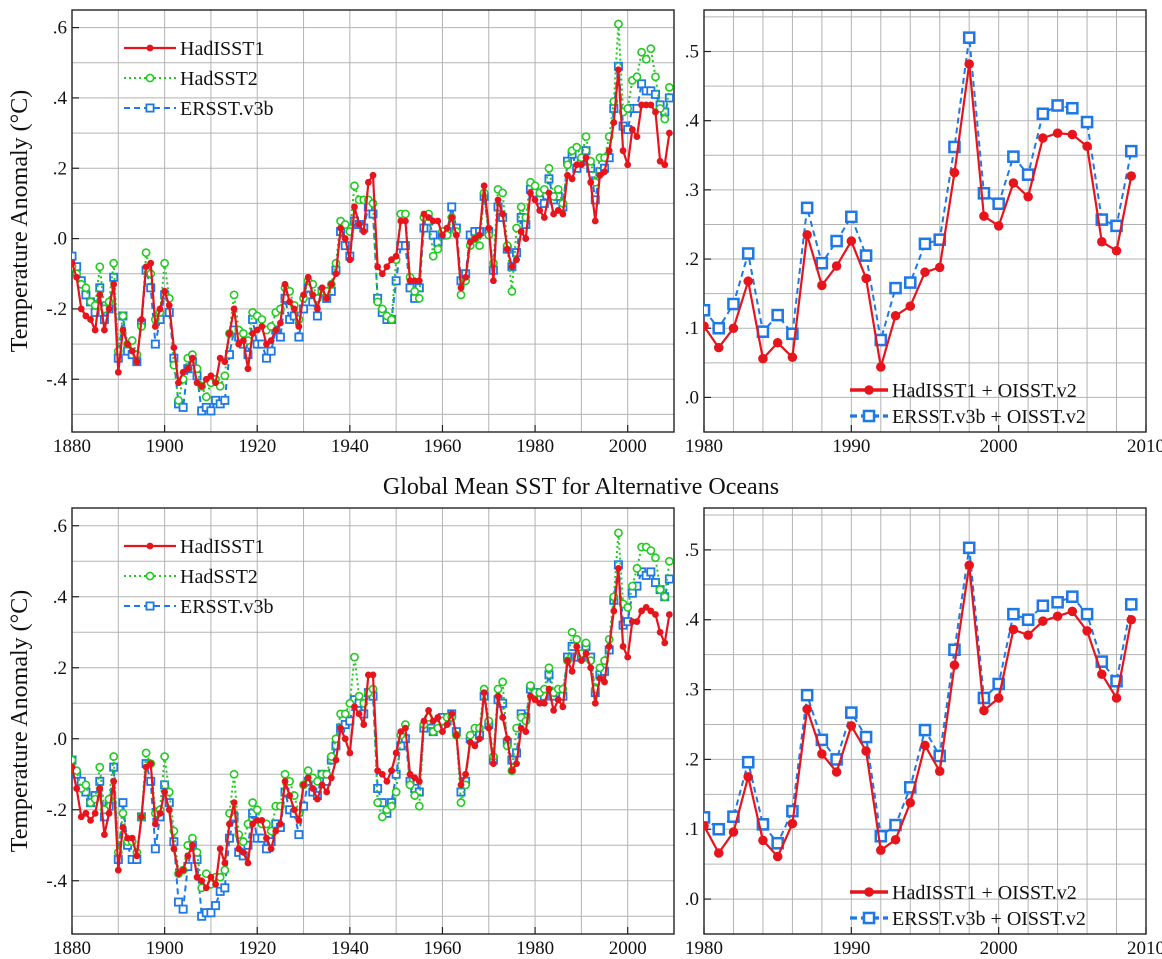  What do you see at coordinates (56, 379) in the screenshot?
I see `y-tick-label: -.4` at bounding box center [56, 379].